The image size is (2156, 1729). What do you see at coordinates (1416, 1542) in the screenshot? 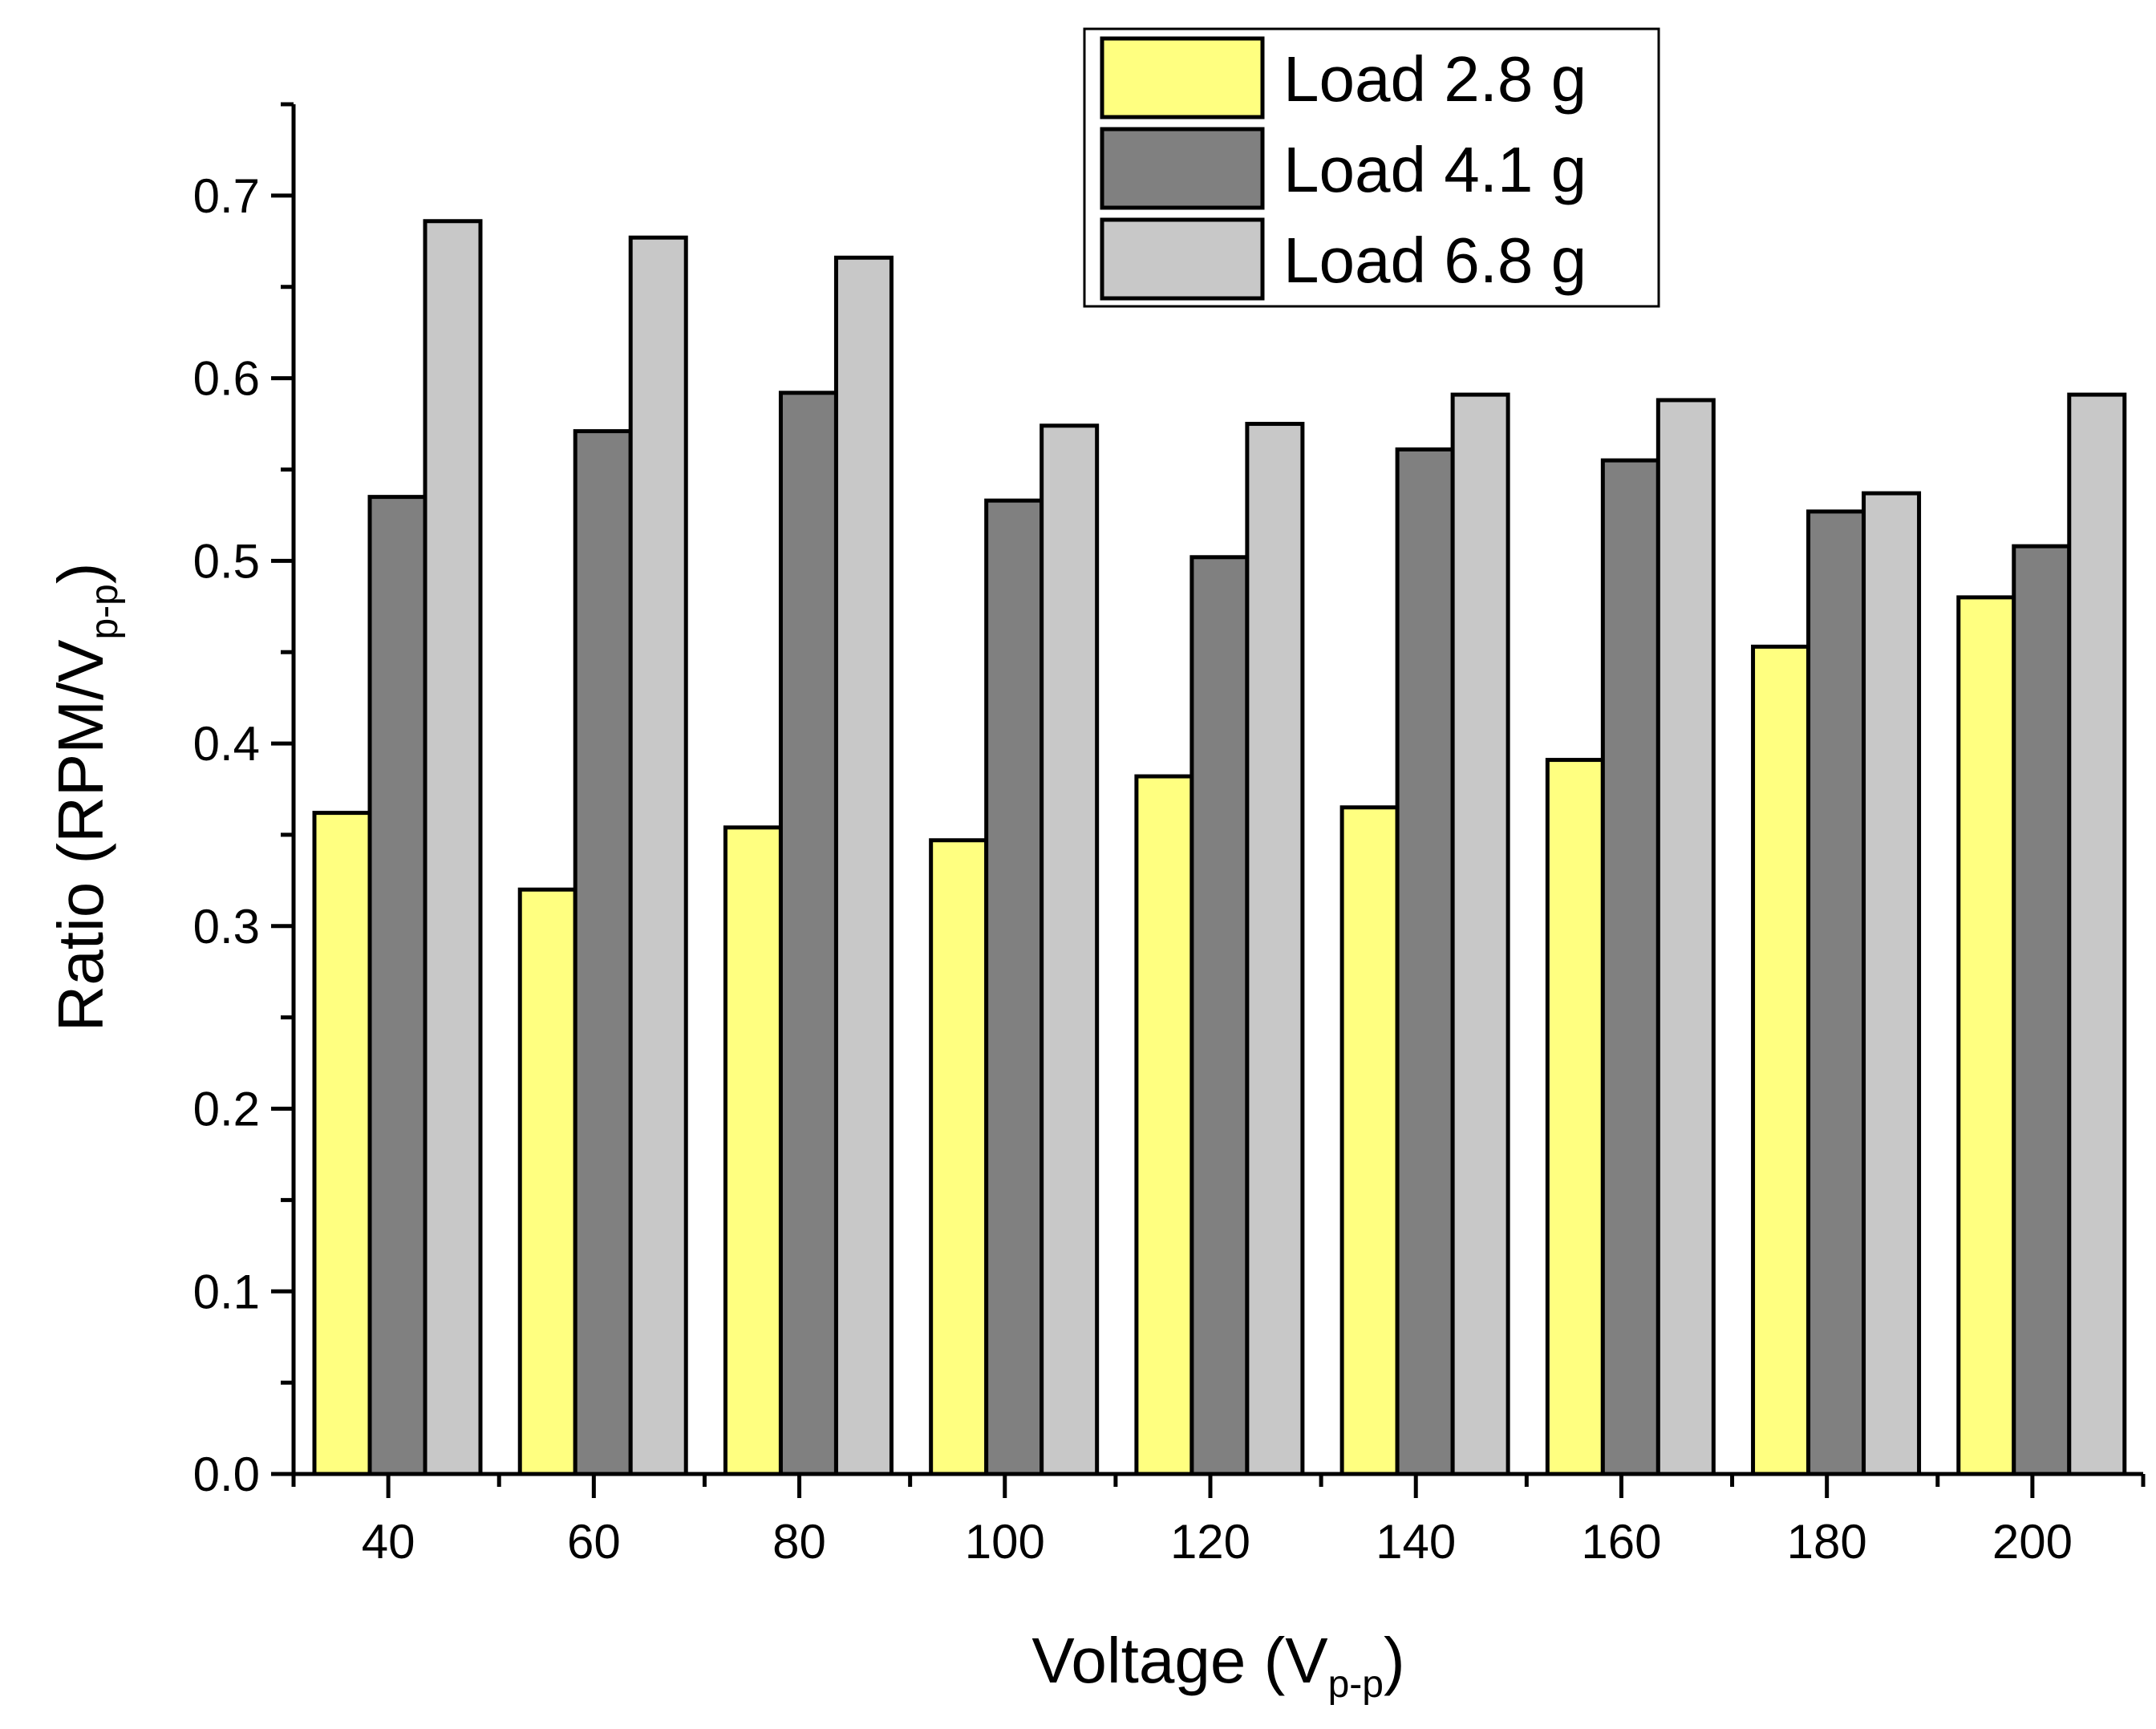
I see `x-tick-label: 140` at bounding box center [1416, 1542].